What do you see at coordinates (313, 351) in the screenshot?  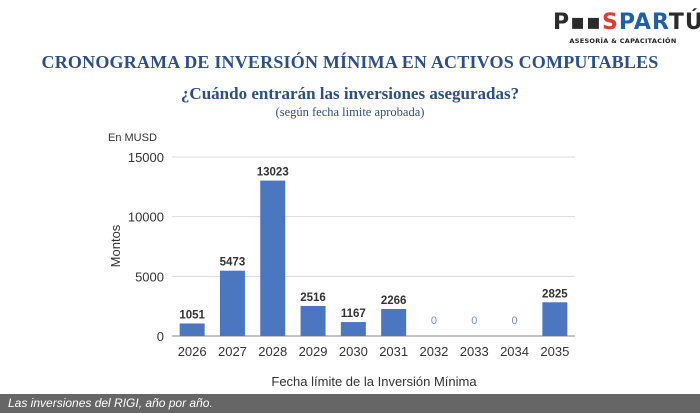 I see `x-tick-label: 2029` at bounding box center [313, 351].